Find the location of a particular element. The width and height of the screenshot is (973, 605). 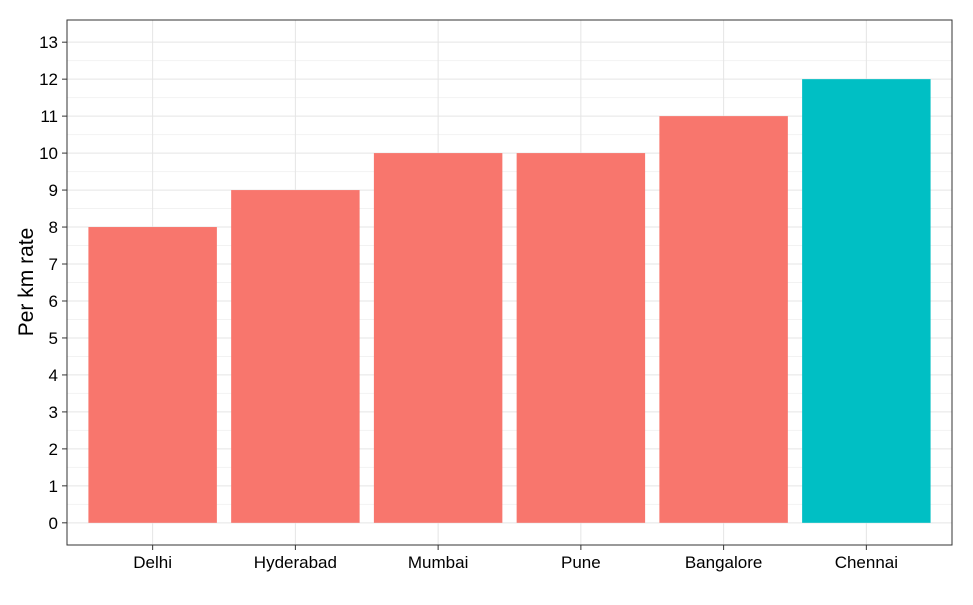

x-tick-label: Chennai is located at coordinates (866, 562).